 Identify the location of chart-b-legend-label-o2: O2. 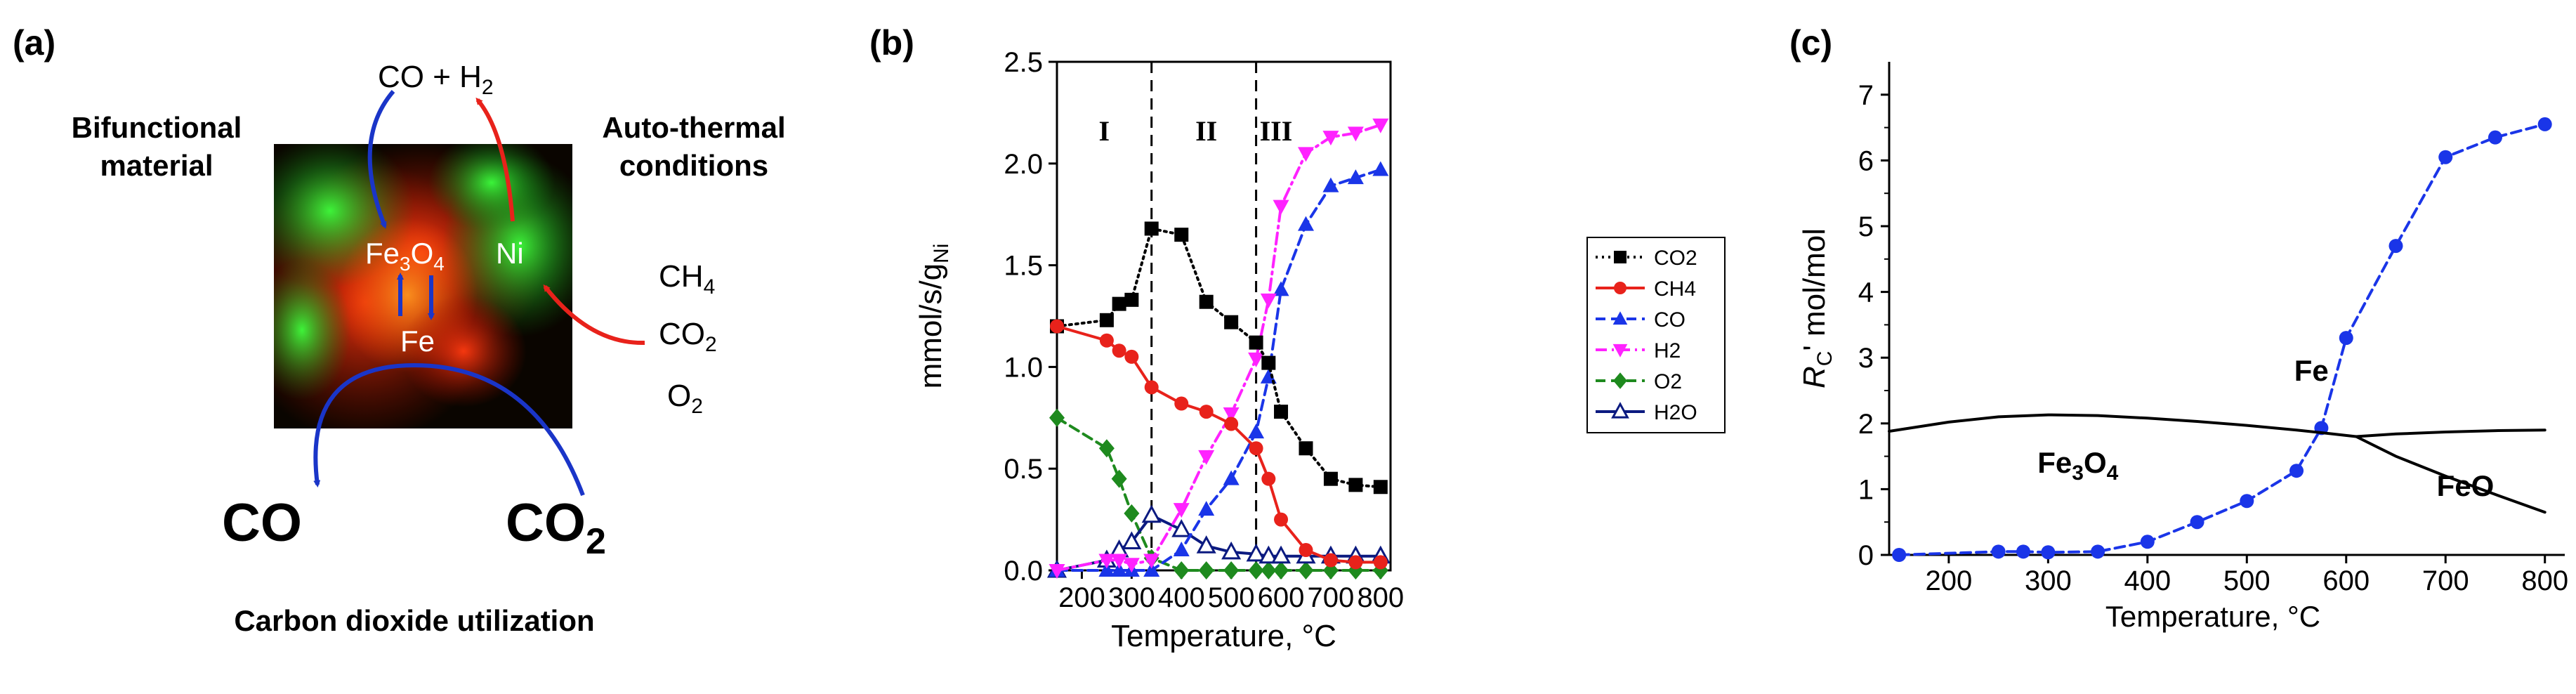
(1668, 382).